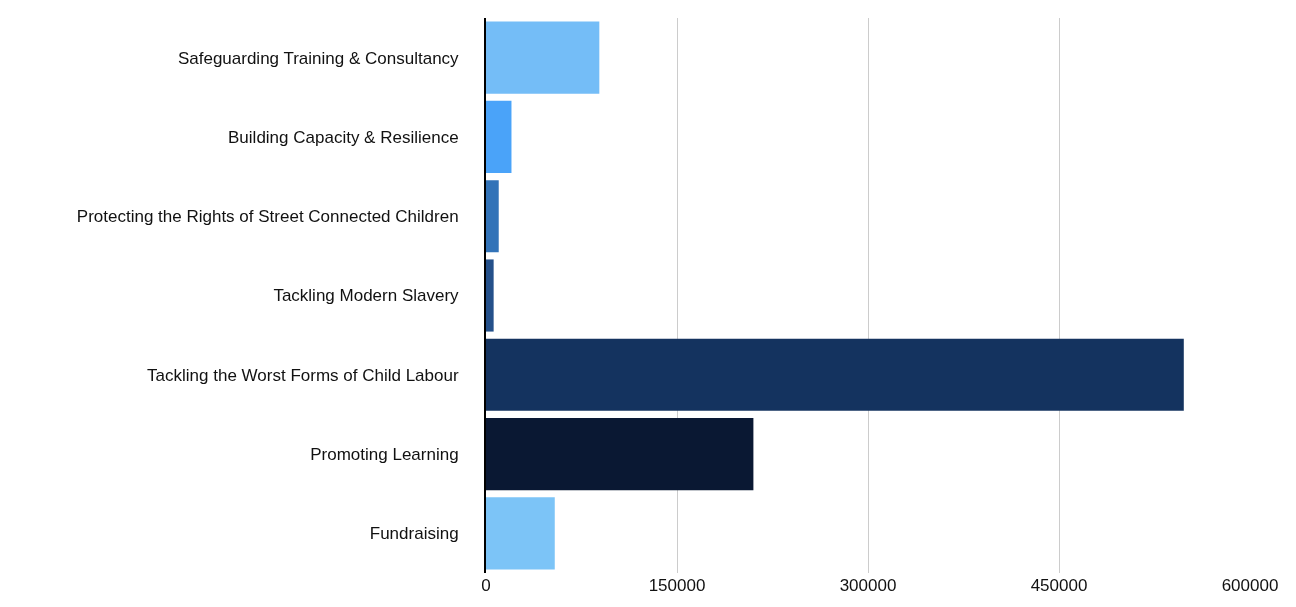 The image size is (1296, 607). Describe the element at coordinates (1059, 585) in the screenshot. I see `x-tick-label: 450000` at that location.